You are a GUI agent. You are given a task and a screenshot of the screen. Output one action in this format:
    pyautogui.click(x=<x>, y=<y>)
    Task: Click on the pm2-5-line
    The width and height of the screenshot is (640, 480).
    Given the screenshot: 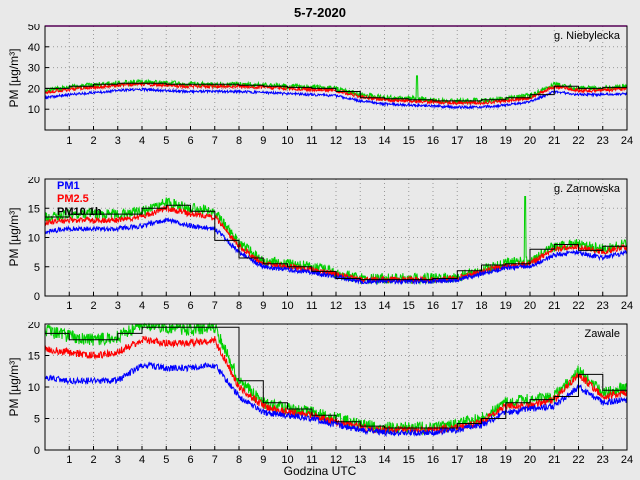 What is the action you would take?
    pyautogui.click(x=336, y=93)
    